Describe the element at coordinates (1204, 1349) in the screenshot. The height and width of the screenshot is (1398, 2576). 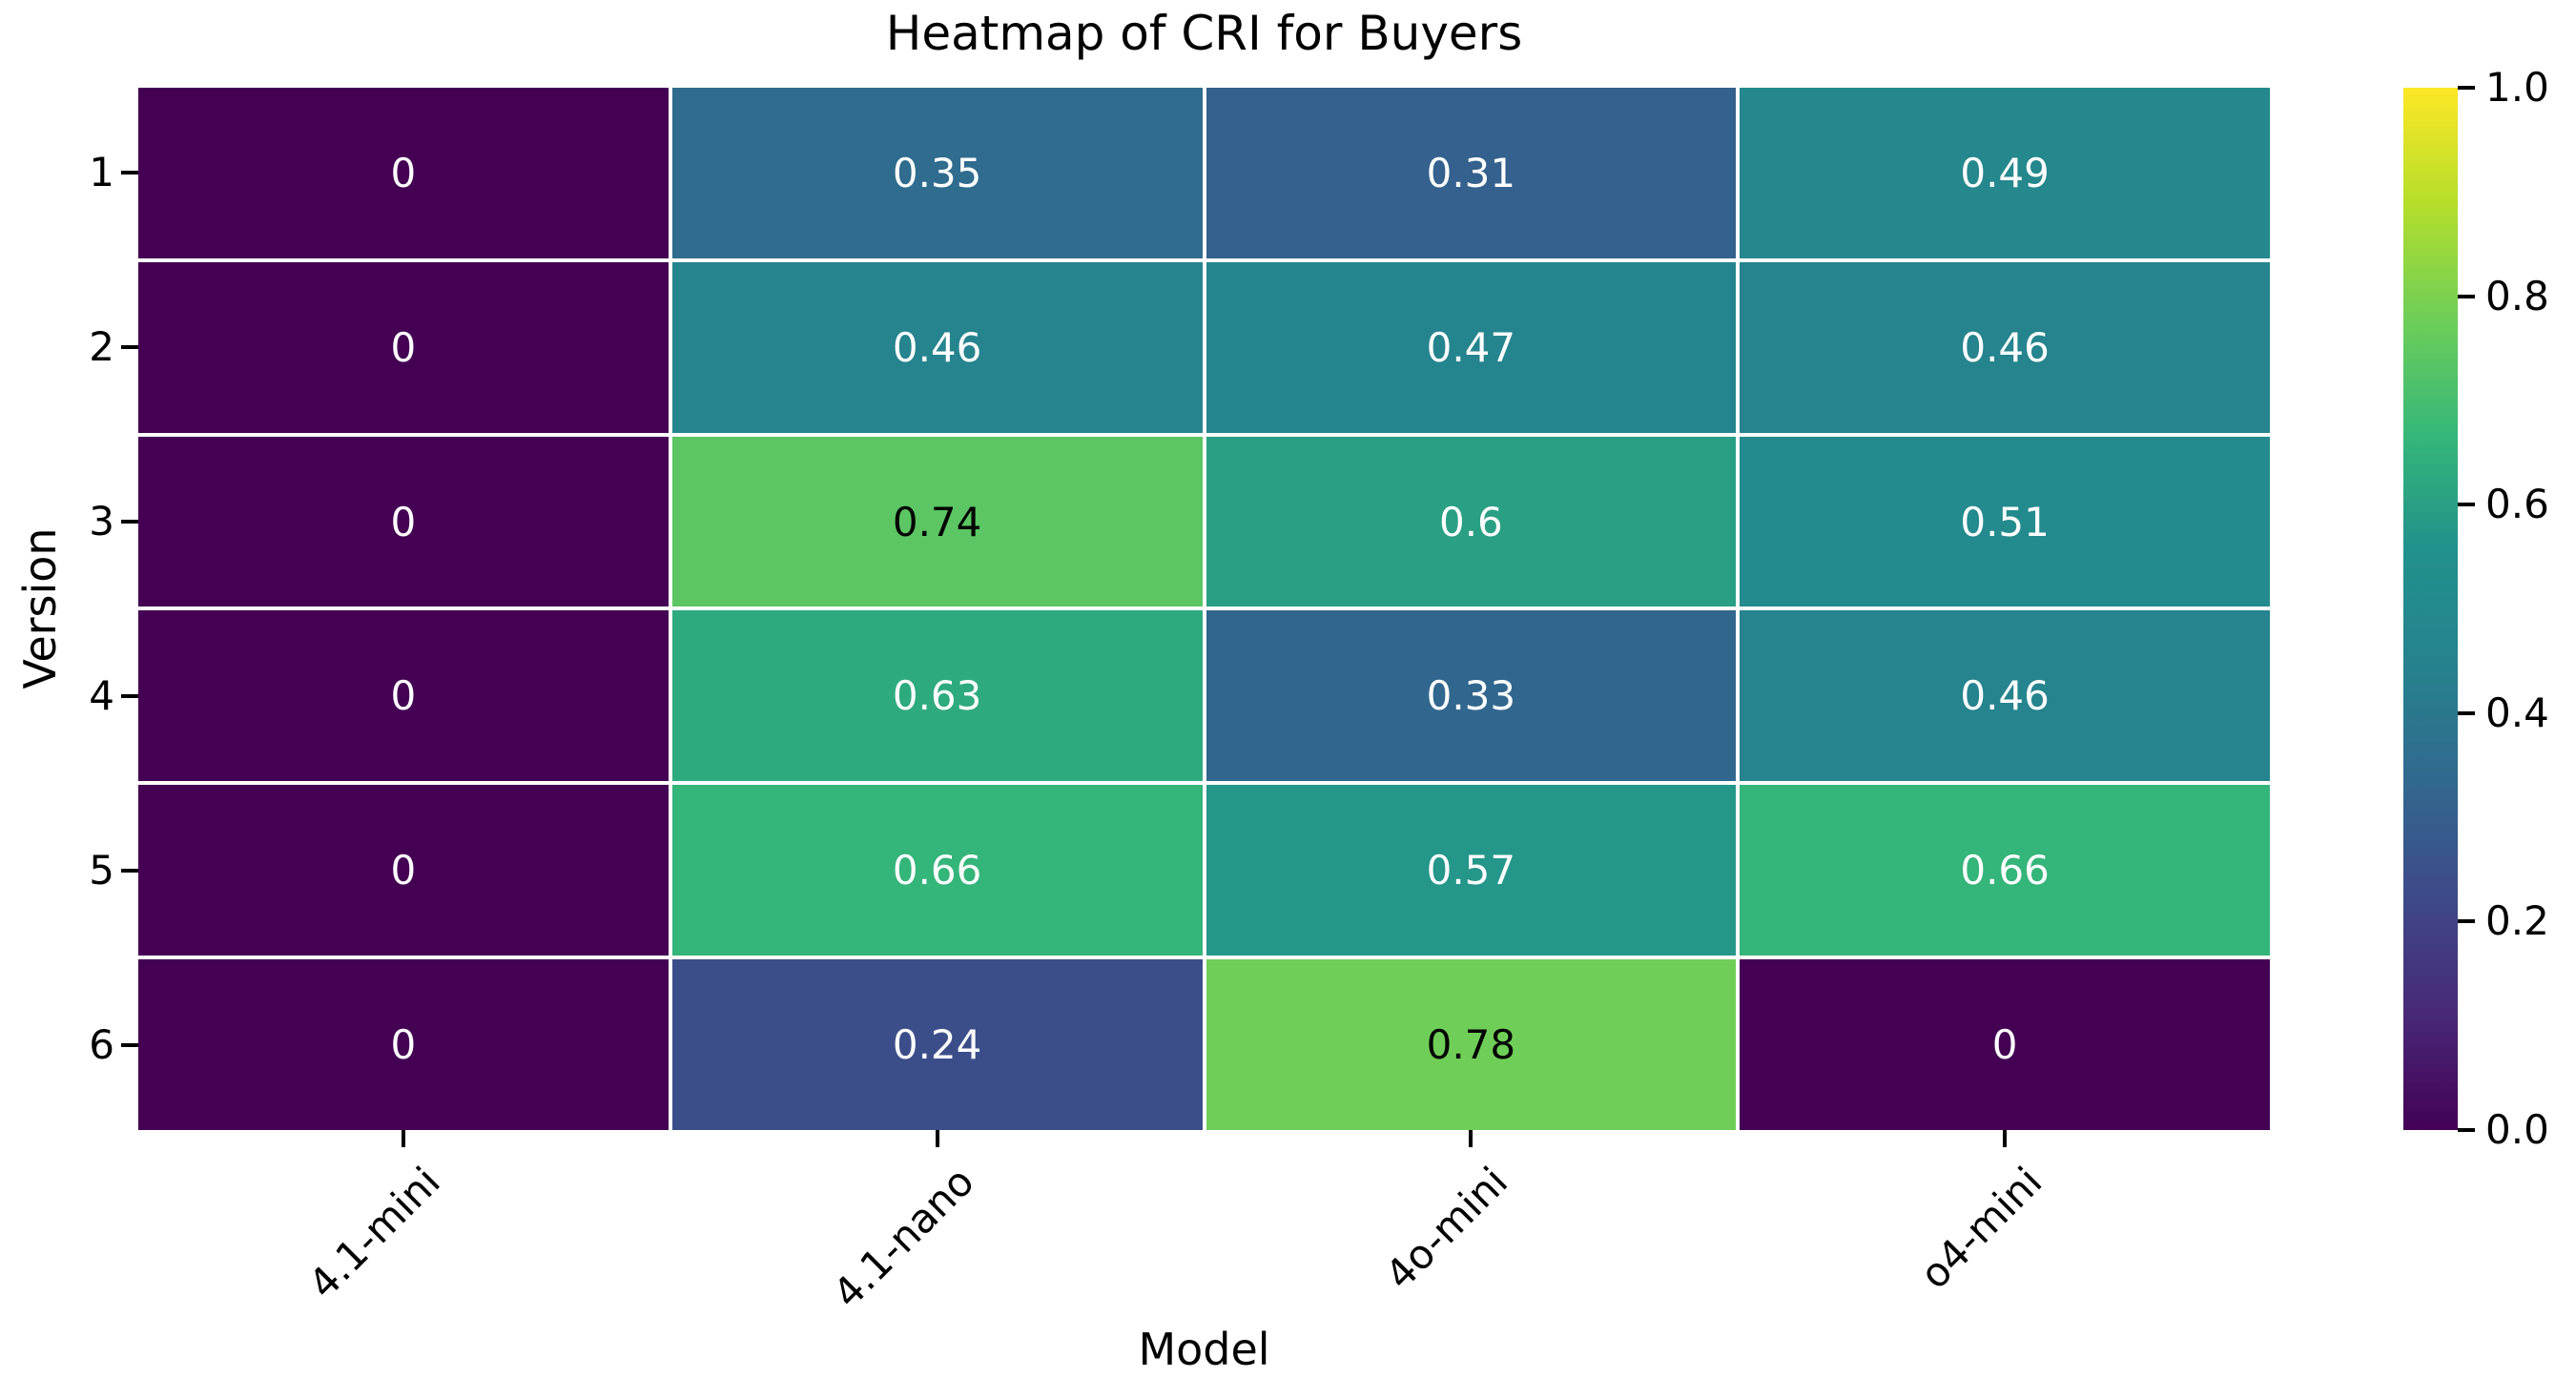
I see `x-axis-label: Model` at that location.